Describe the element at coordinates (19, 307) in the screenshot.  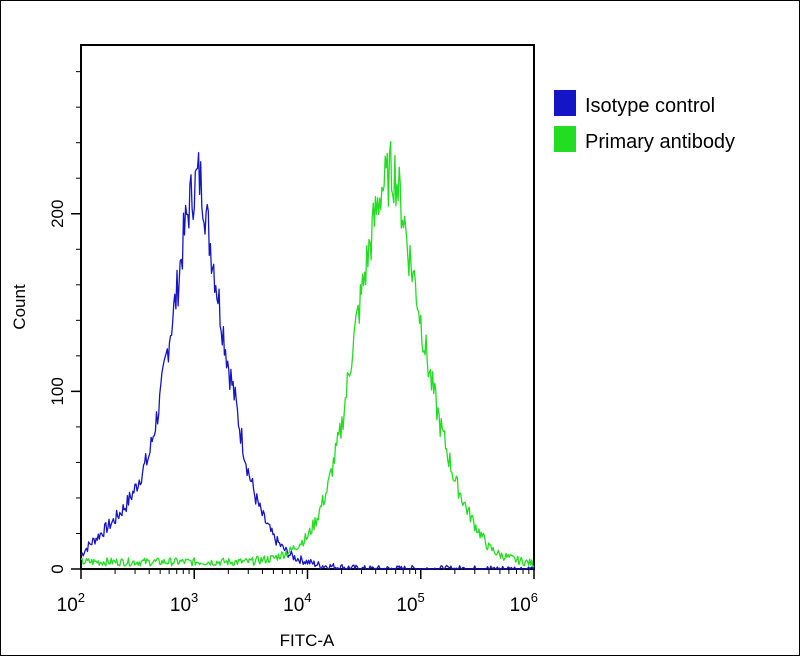
I see `y-axis-label: Count` at that location.